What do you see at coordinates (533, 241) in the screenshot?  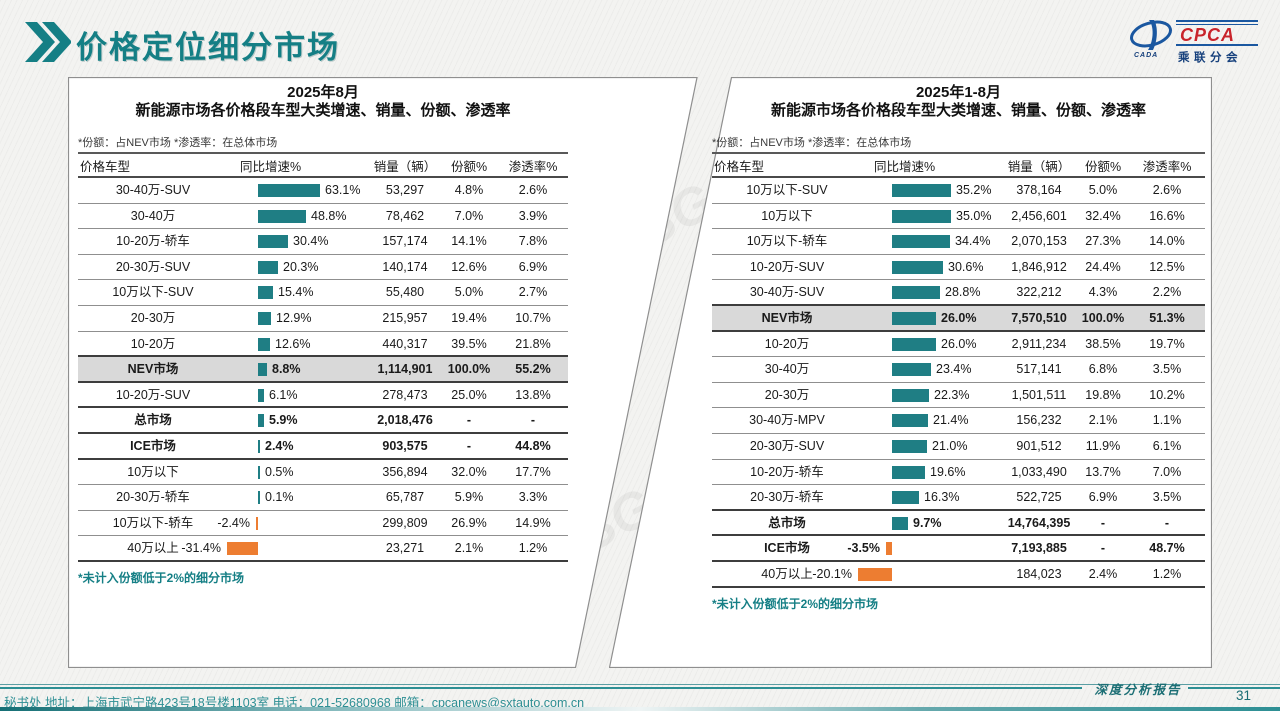 I see `penetration-value: 7.8%` at bounding box center [533, 241].